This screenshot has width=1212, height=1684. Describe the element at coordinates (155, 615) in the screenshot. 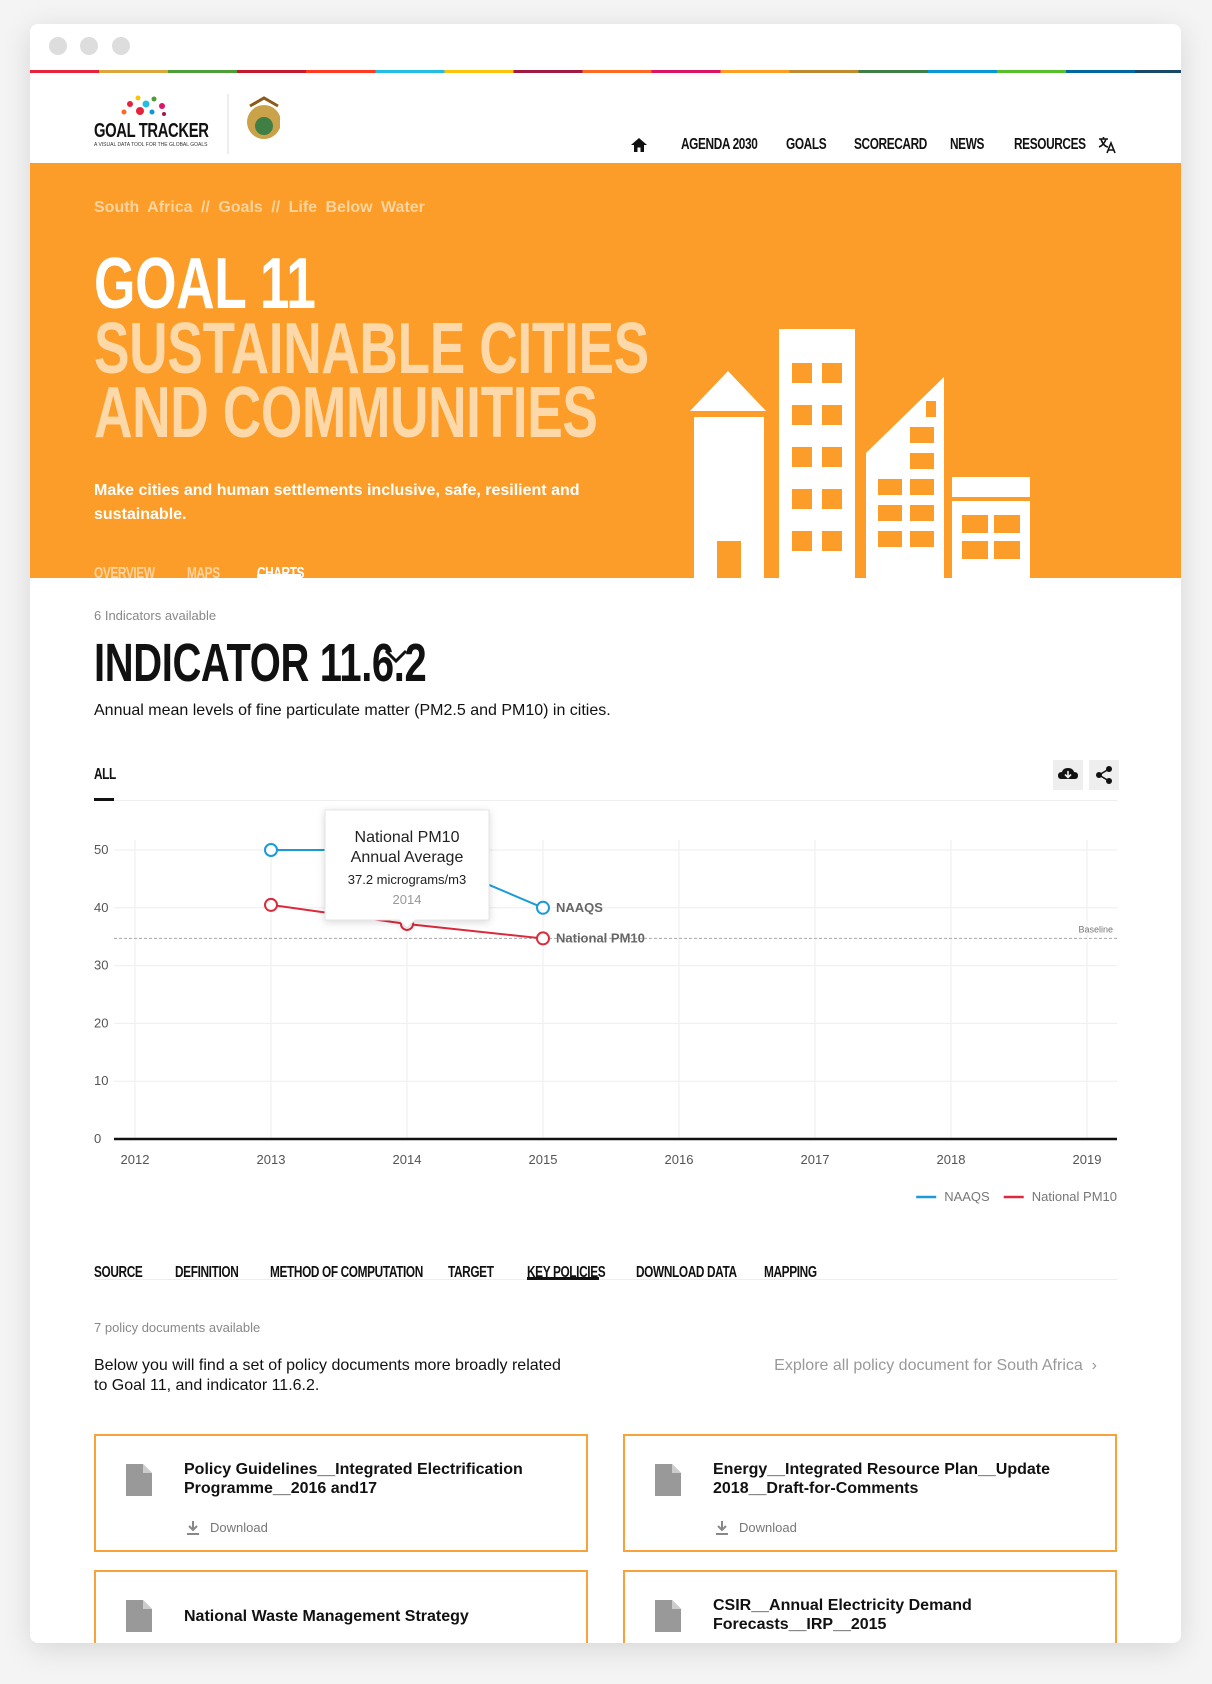

I see `indicator-count: 6 Indicators available` at that location.